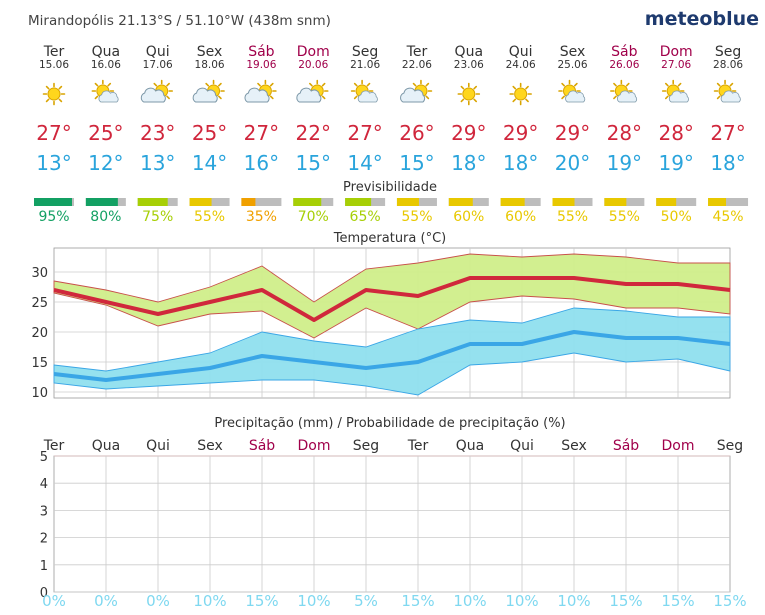 The width and height of the screenshot is (765, 615). What do you see at coordinates (313, 211) in the screenshot?
I see `predictability-item: 70%` at bounding box center [313, 211].